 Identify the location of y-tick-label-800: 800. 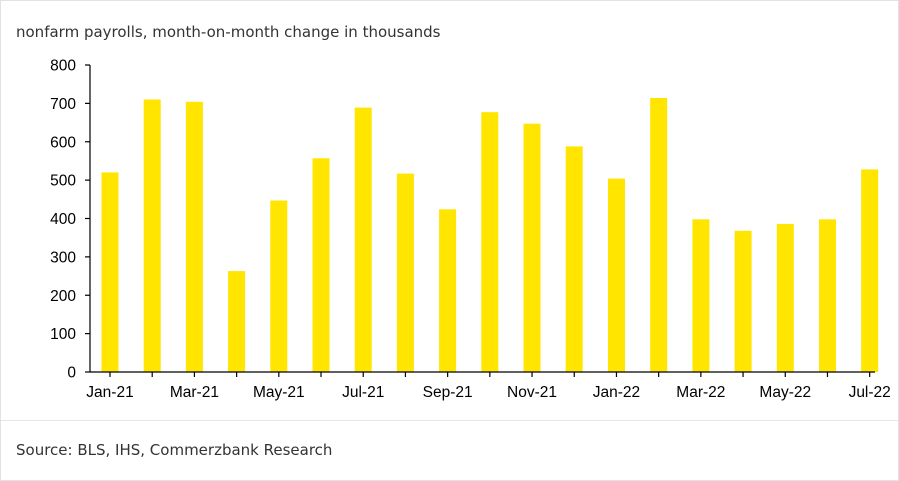
(63, 66).